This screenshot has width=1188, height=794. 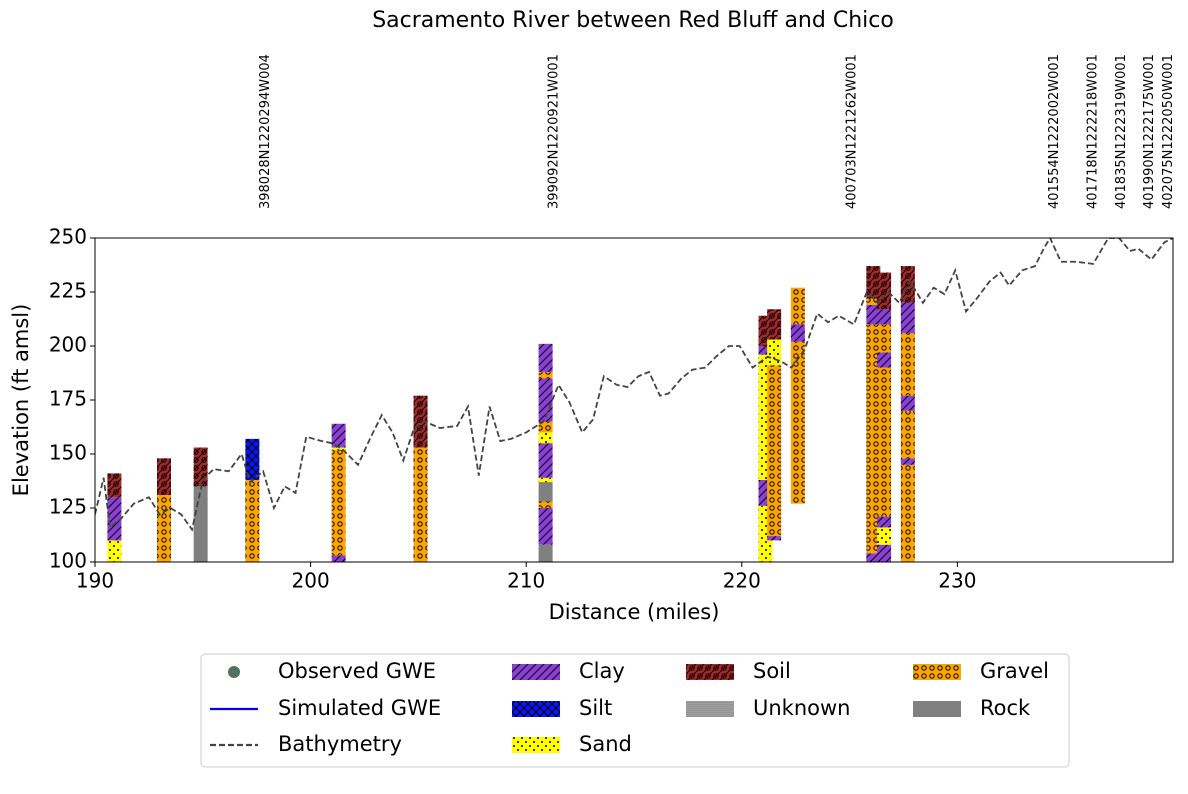 What do you see at coordinates (340, 744) in the screenshot?
I see `legend-label: Bathymetry` at bounding box center [340, 744].